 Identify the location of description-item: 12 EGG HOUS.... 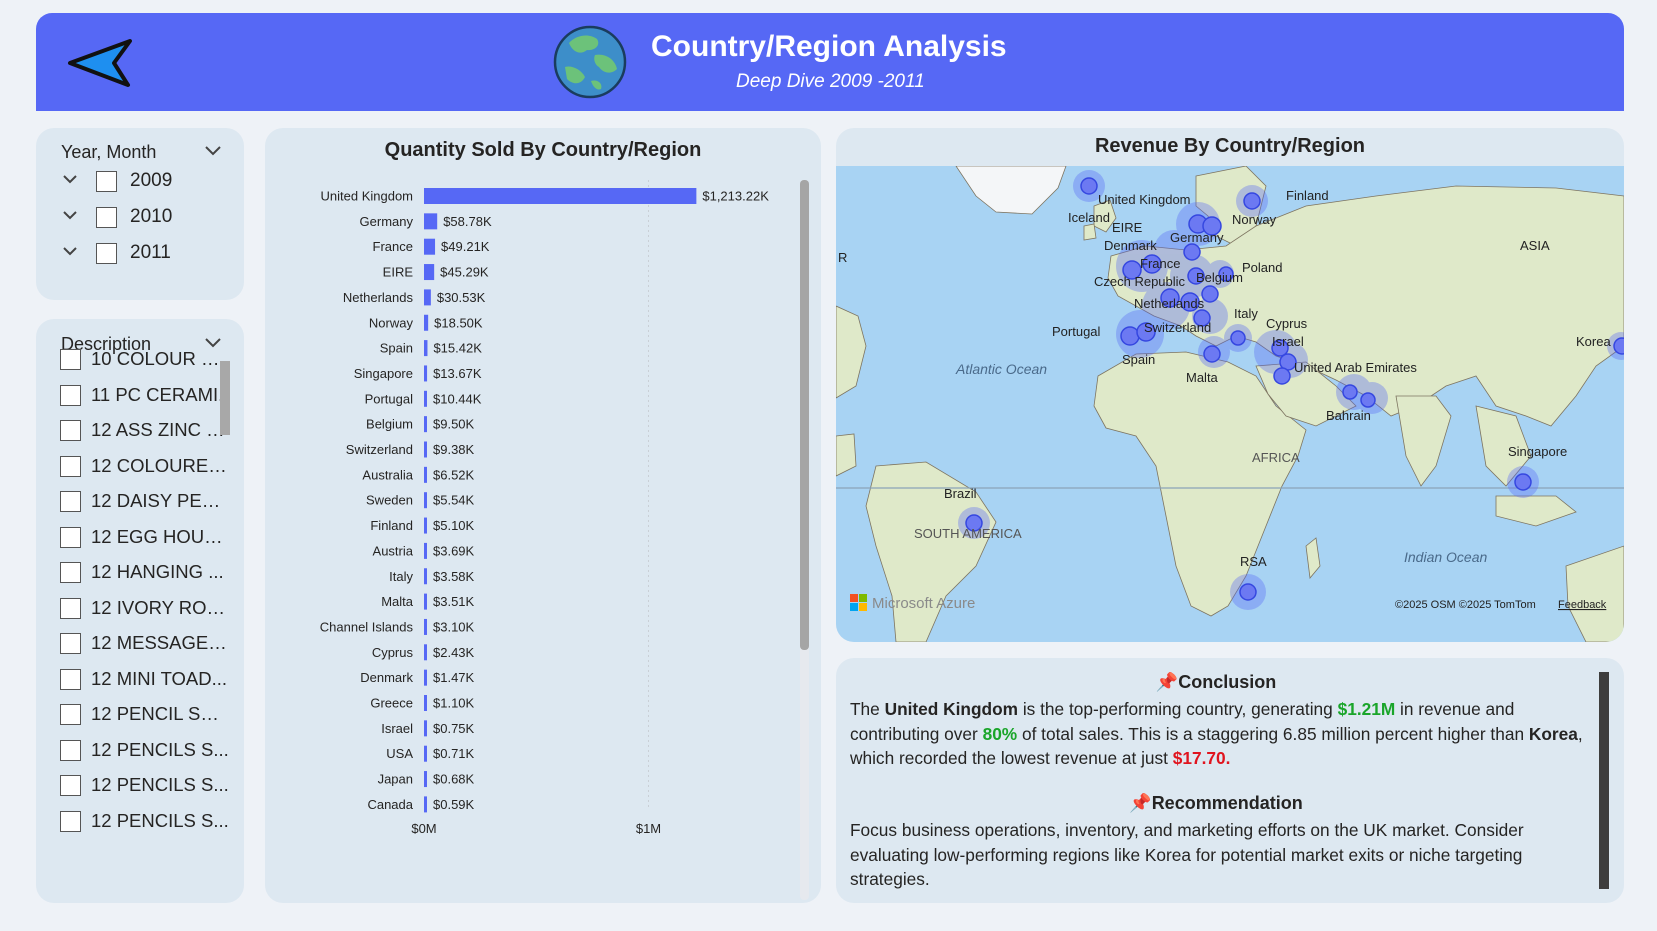
(145, 539).